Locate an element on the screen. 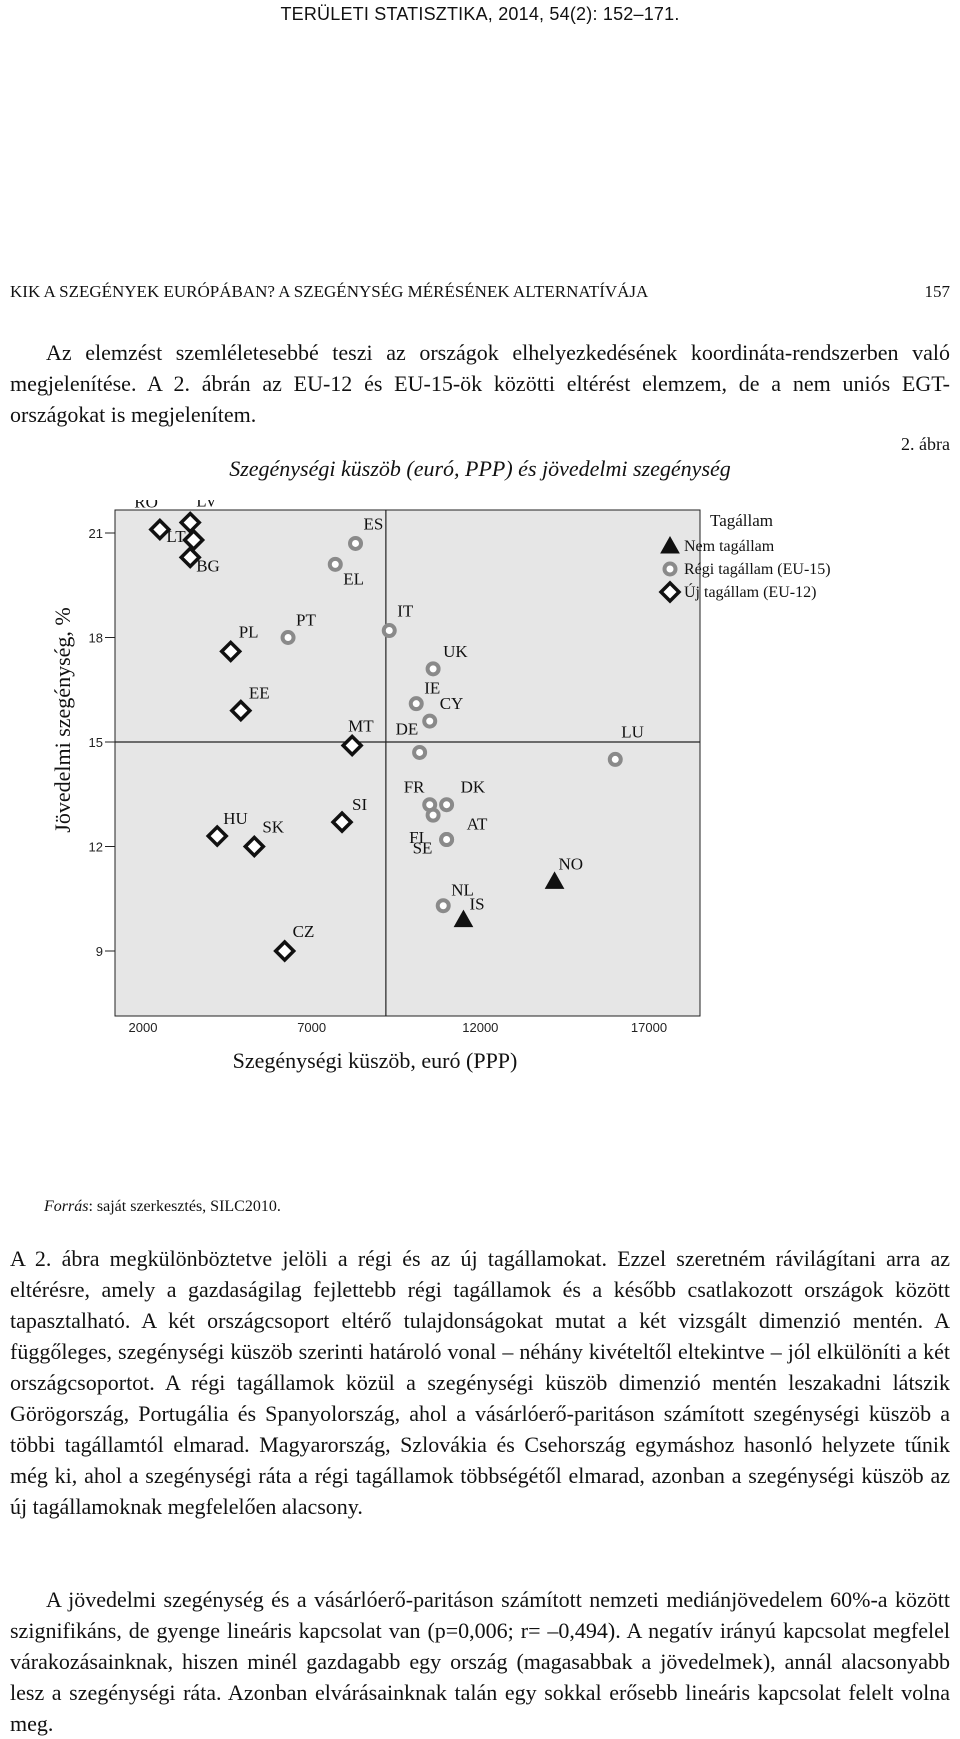 The image size is (960, 1739). data-label-lt: LT is located at coordinates (176, 536).